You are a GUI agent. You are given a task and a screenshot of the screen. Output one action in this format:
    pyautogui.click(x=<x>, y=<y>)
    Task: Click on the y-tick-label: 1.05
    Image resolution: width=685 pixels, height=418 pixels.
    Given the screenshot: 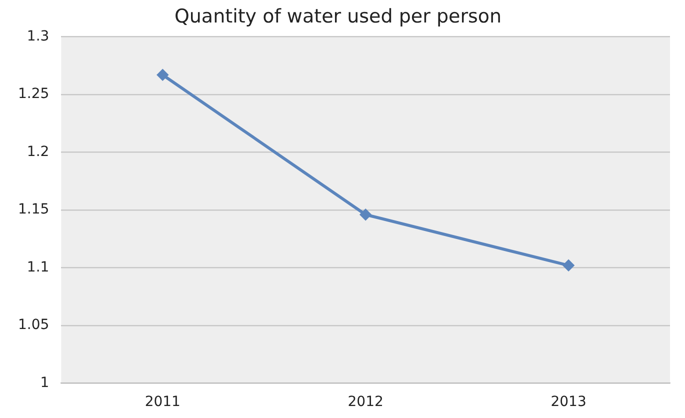 What is the action you would take?
    pyautogui.click(x=34, y=325)
    